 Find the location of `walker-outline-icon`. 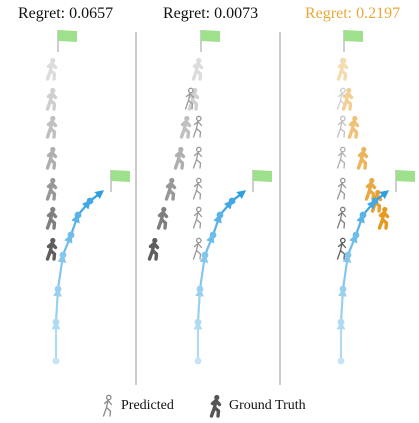

walker-outline-icon is located at coordinates (107, 405).